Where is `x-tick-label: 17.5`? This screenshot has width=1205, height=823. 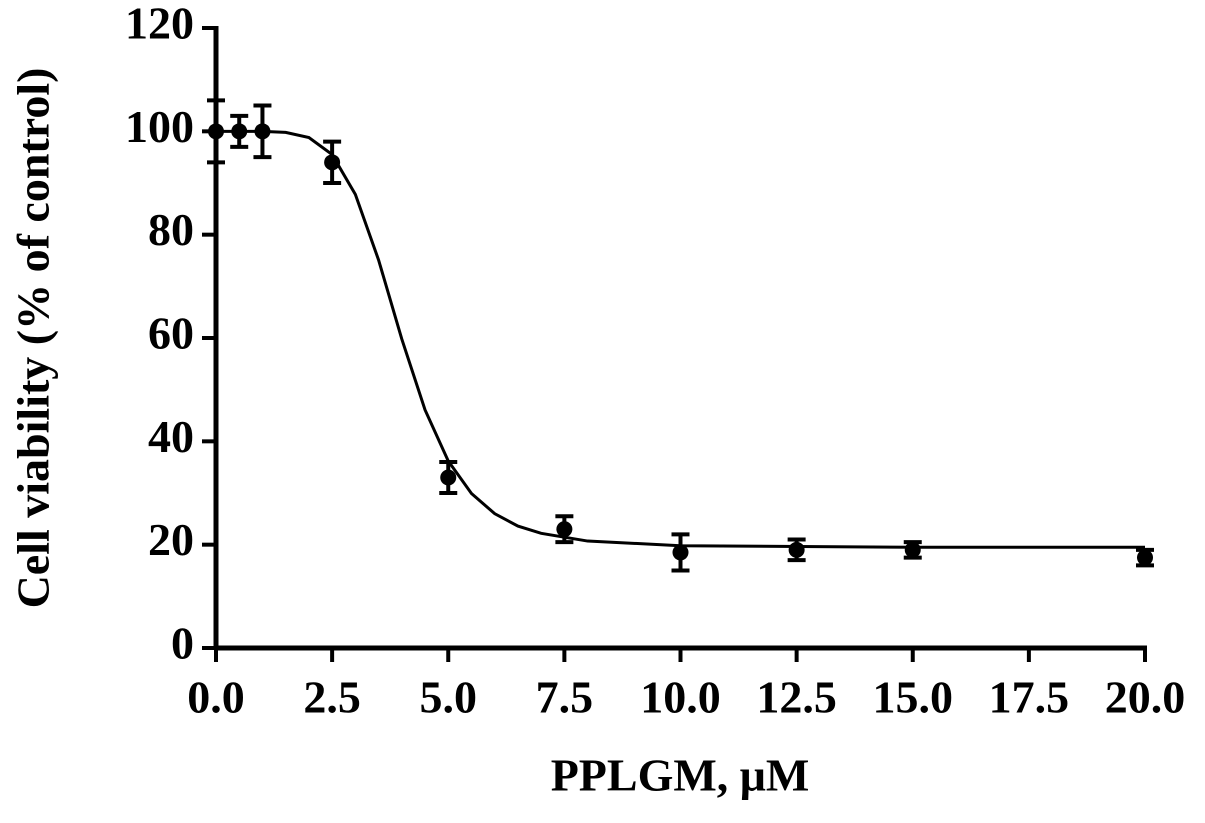 x-tick-label: 17.5 is located at coordinates (1029, 697).